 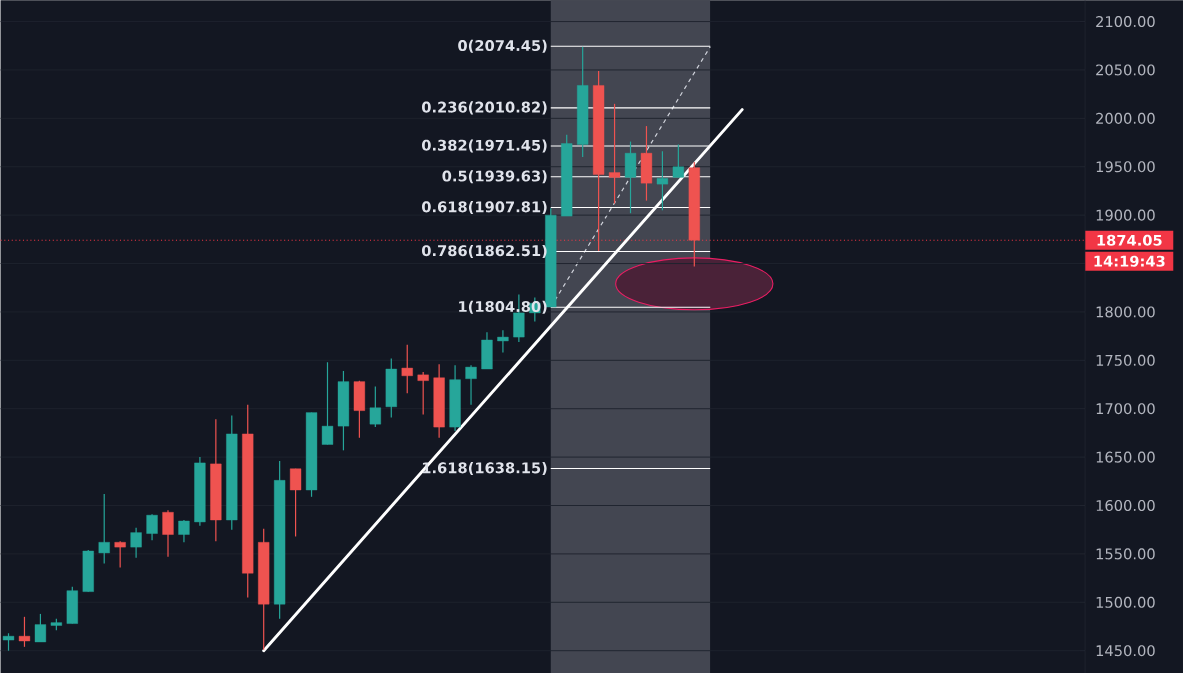 I want to click on y-tick-label: 1450.00, so click(x=1125, y=651).